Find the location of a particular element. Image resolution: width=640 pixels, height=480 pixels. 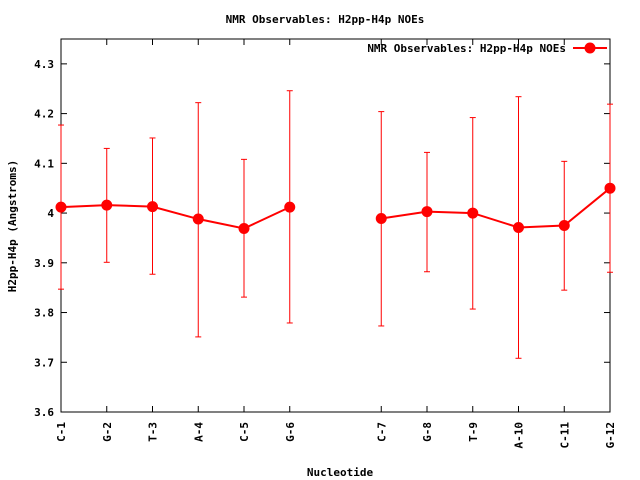

y-tick-label: 3.9 is located at coordinates (44, 263).